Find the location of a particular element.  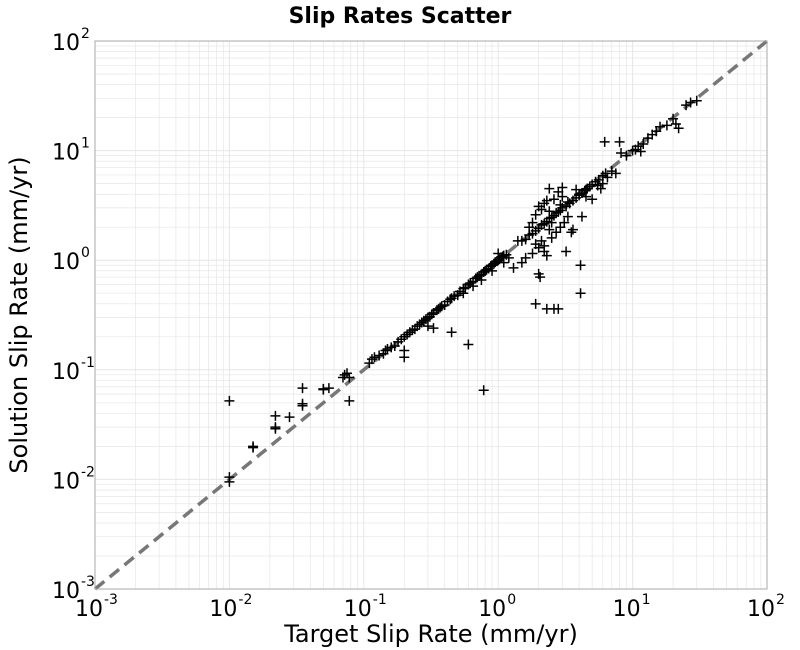

y-tick-label: 10 -2 is located at coordinates (73, 479).